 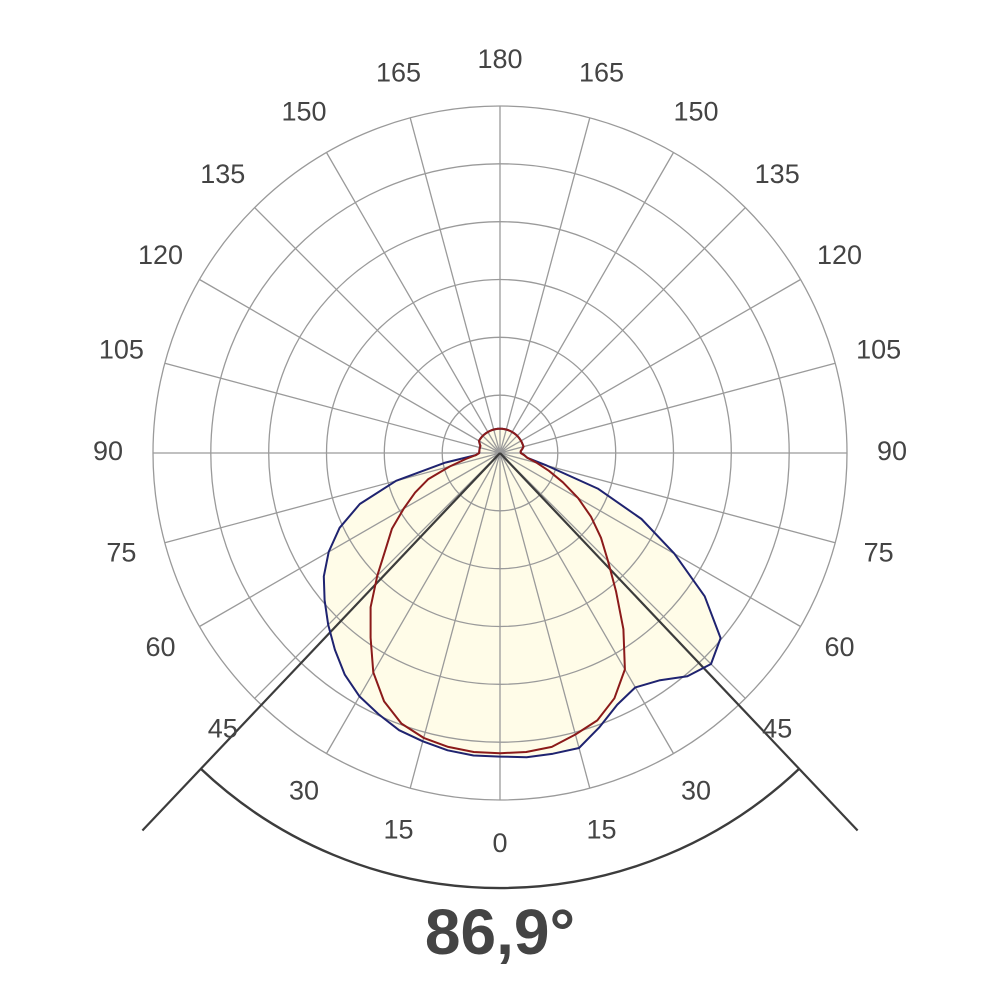 What do you see at coordinates (304, 791) in the screenshot?
I see `angle-label-left-30: 30` at bounding box center [304, 791].